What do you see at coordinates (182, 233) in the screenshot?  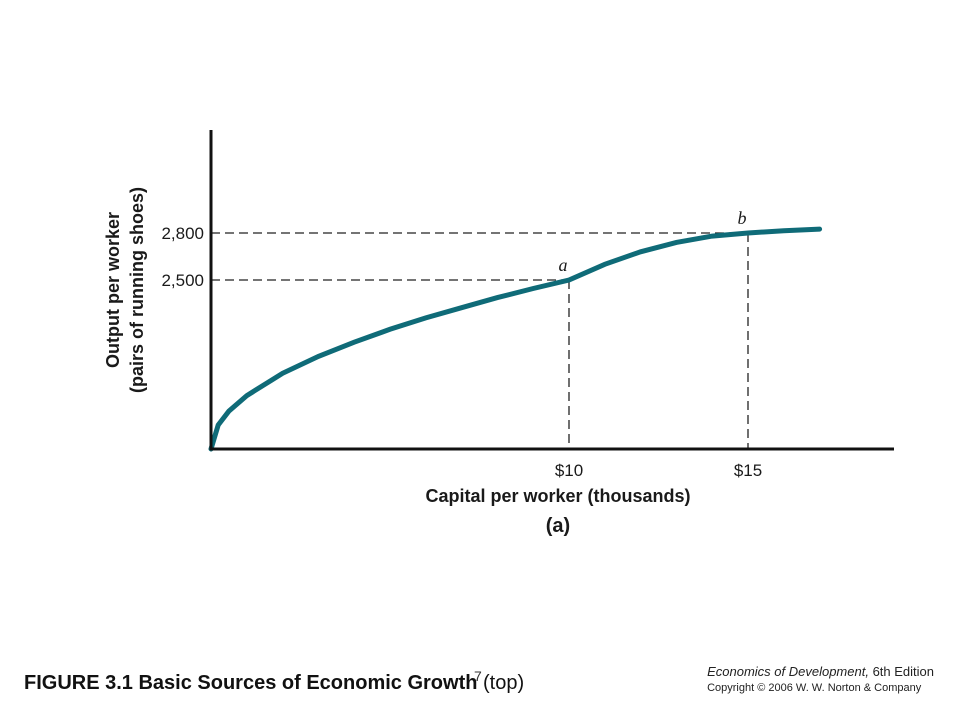 I see `y-tick-label: 2,800` at bounding box center [182, 233].